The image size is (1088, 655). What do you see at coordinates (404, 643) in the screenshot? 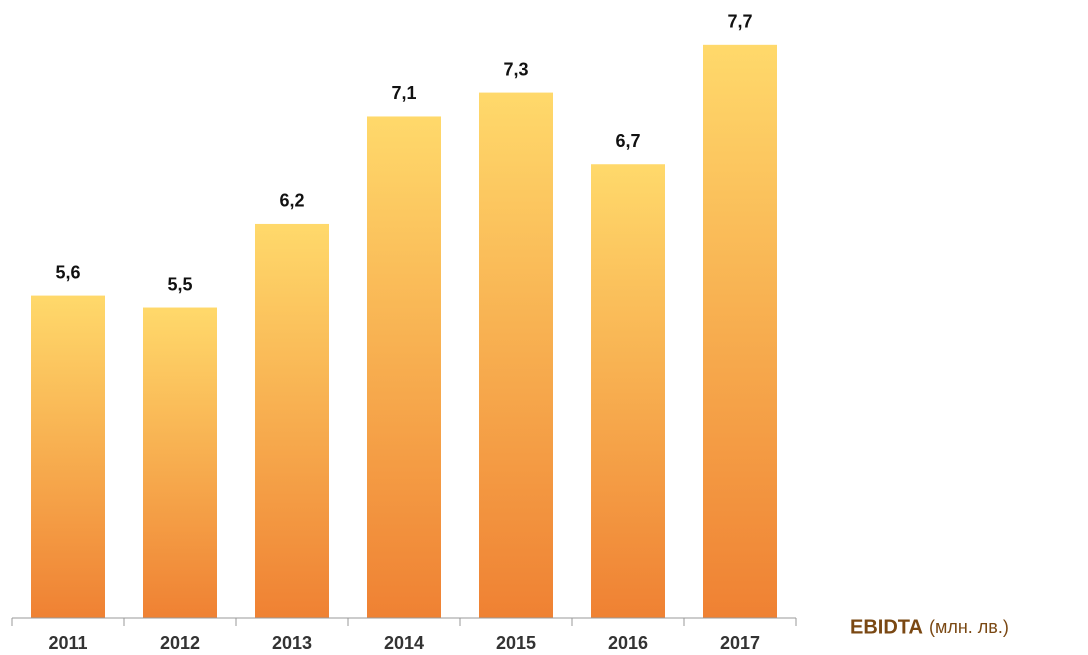
I see `x-tick-label: 2014` at bounding box center [404, 643].